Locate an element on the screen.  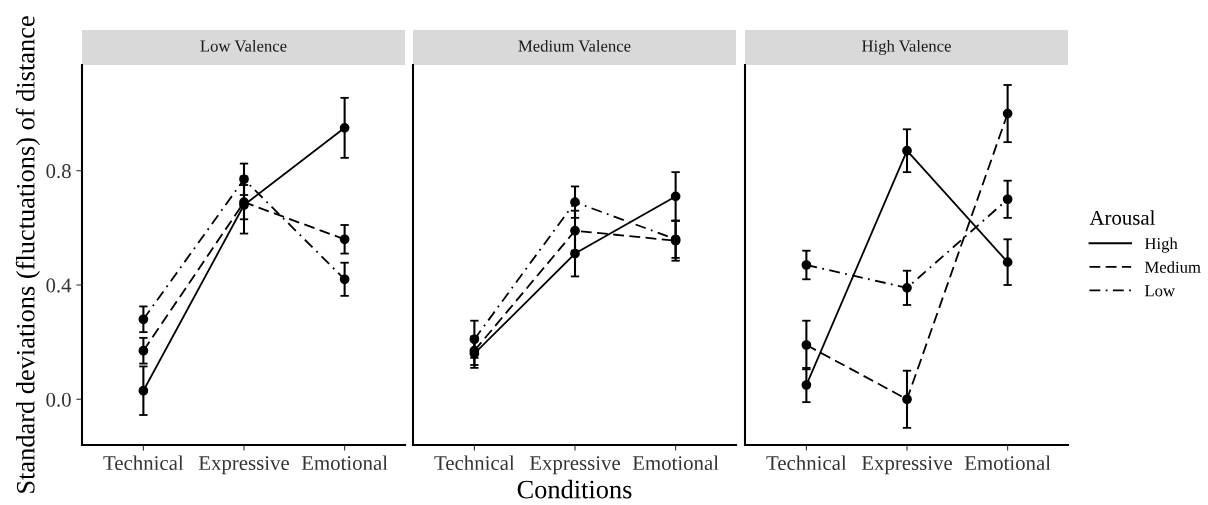
x-axis-title: Conditions is located at coordinates (574, 489).